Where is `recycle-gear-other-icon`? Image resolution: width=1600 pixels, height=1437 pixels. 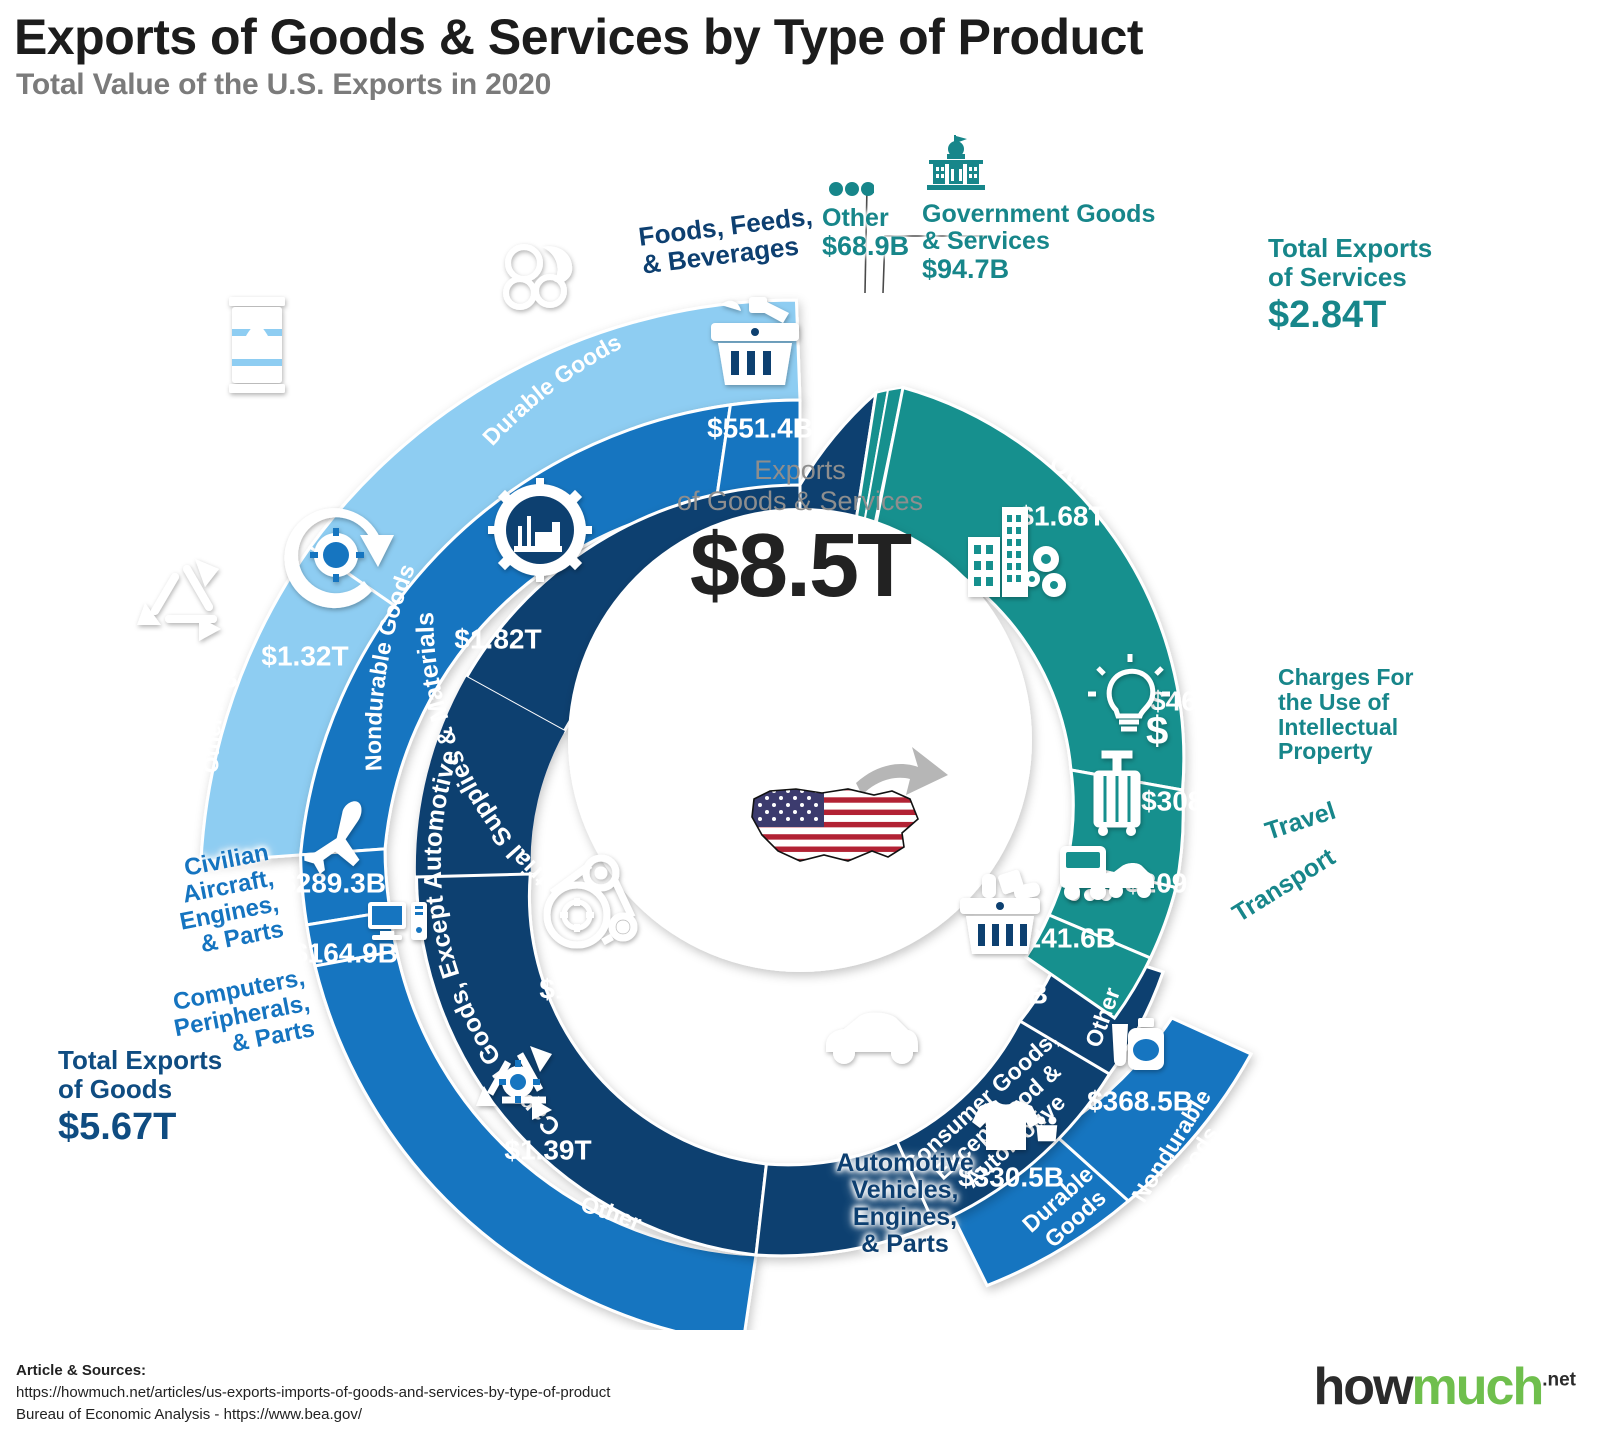
recycle-gear-other-icon is located at coordinates (514, 1083).